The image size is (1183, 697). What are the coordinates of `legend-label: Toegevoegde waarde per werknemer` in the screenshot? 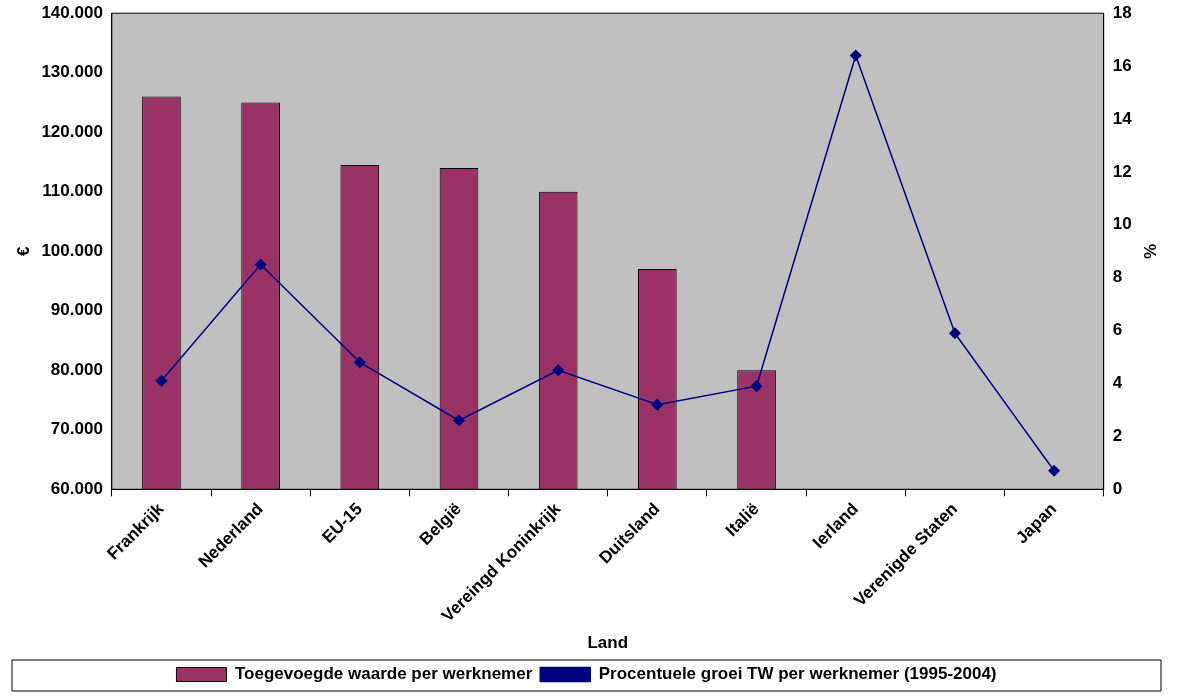 It's located at (383, 674).